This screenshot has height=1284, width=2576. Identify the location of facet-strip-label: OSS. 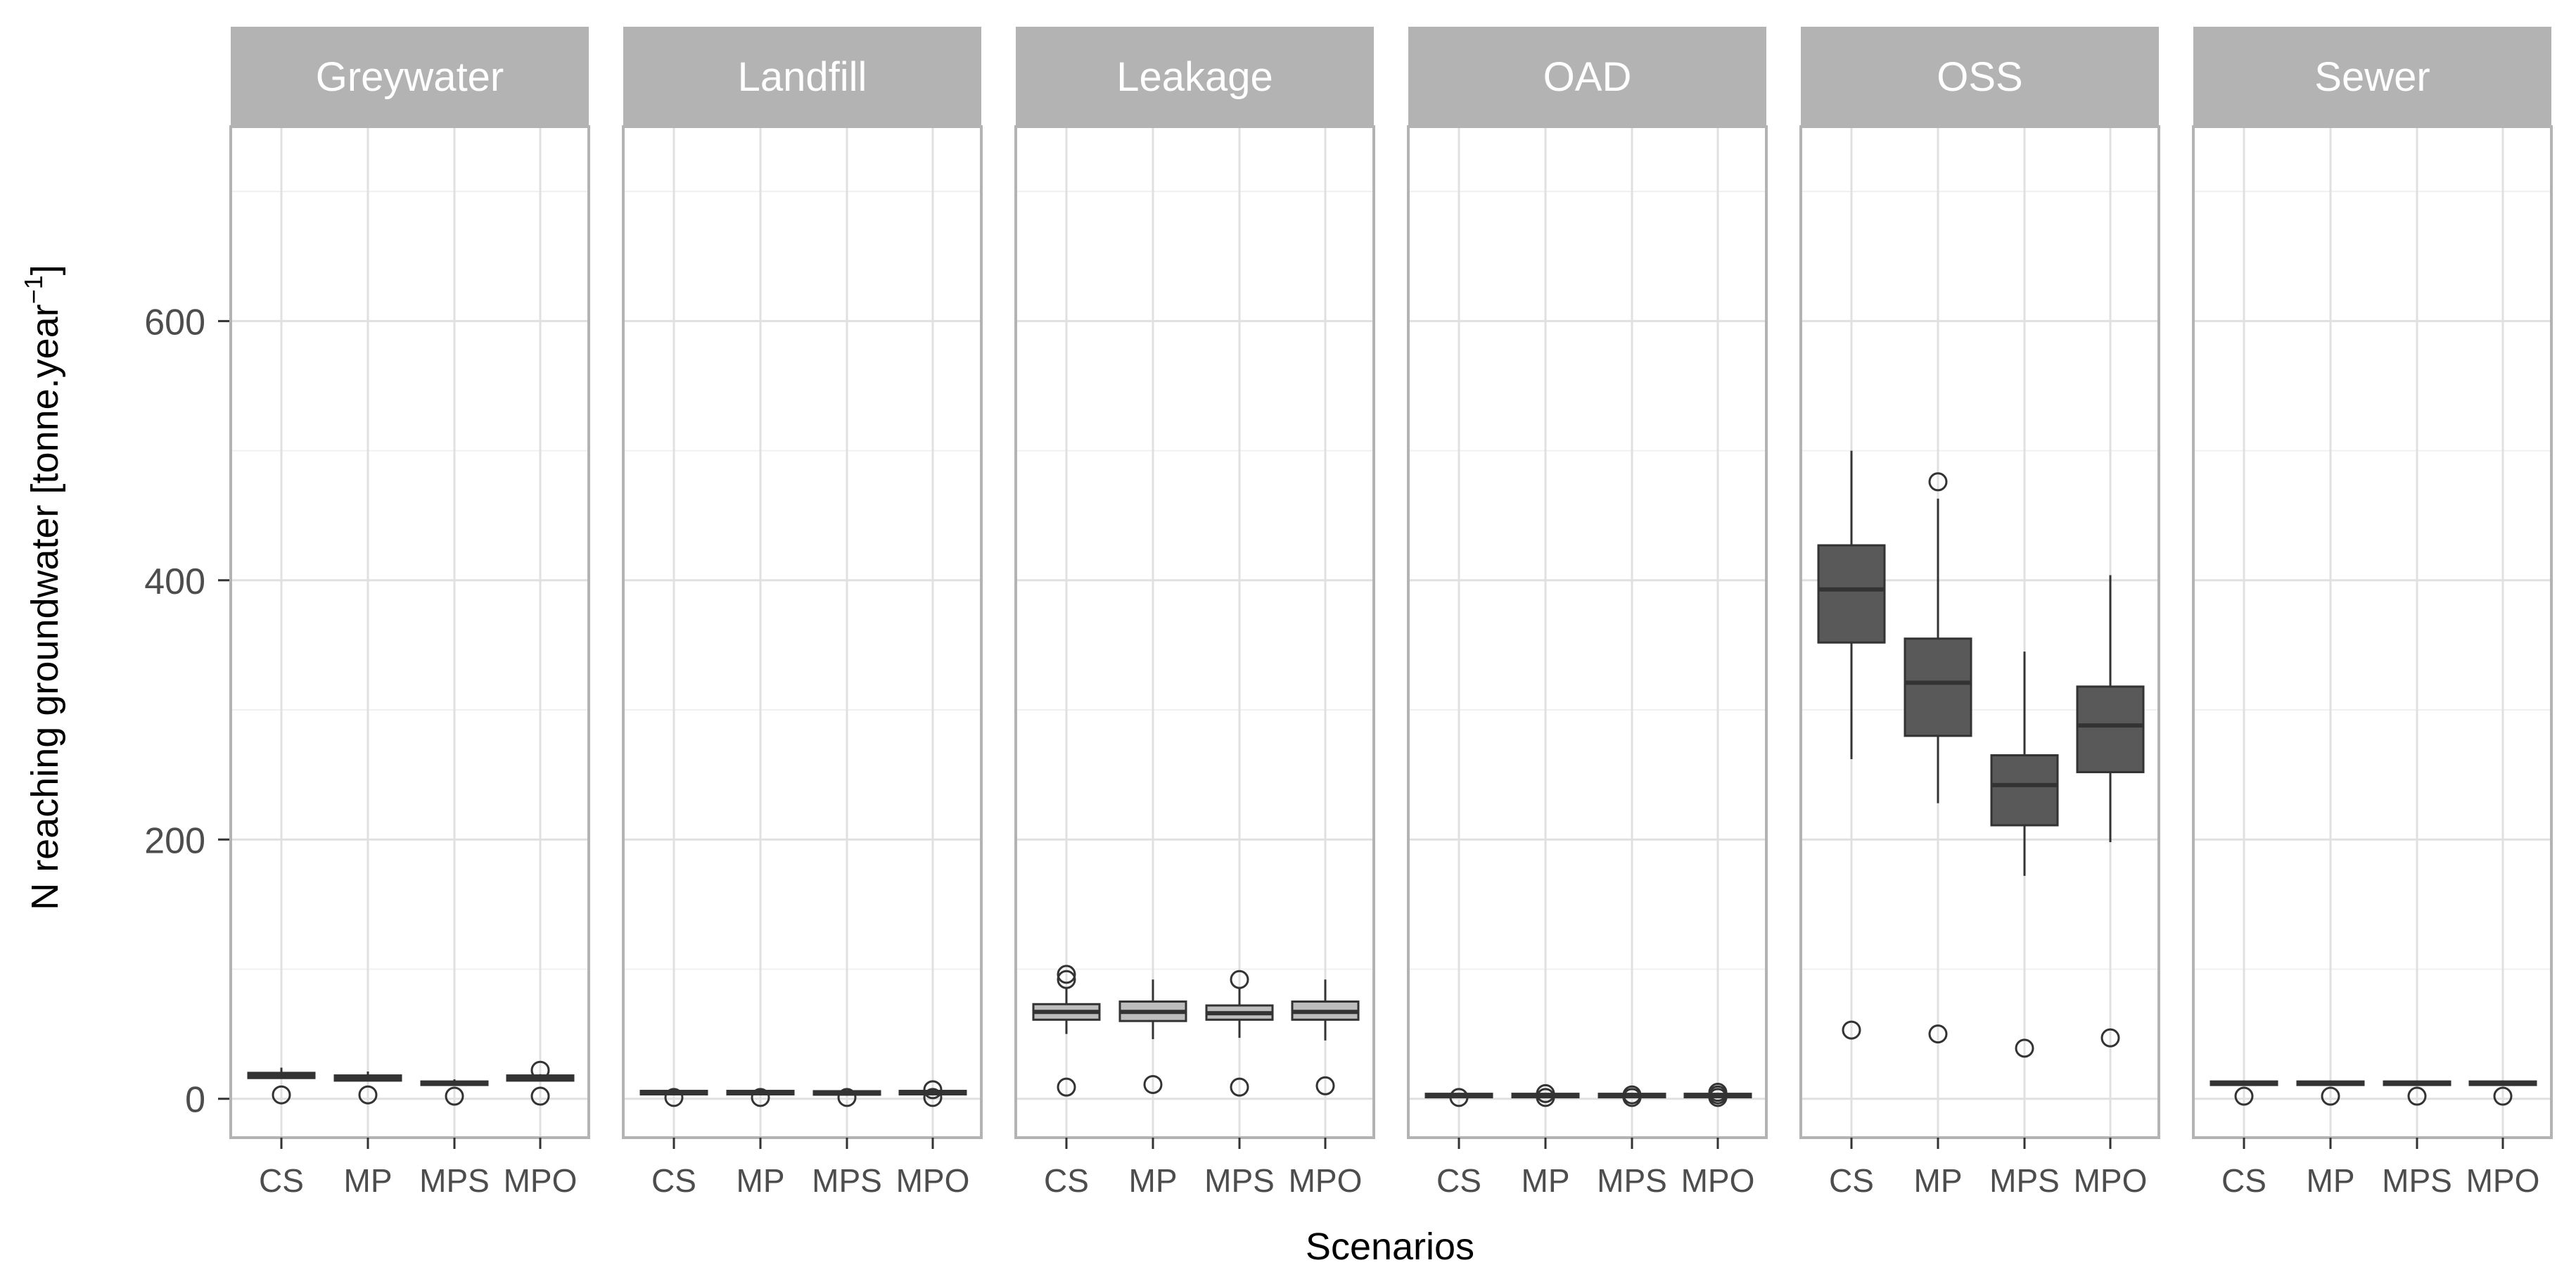
(1980, 77).